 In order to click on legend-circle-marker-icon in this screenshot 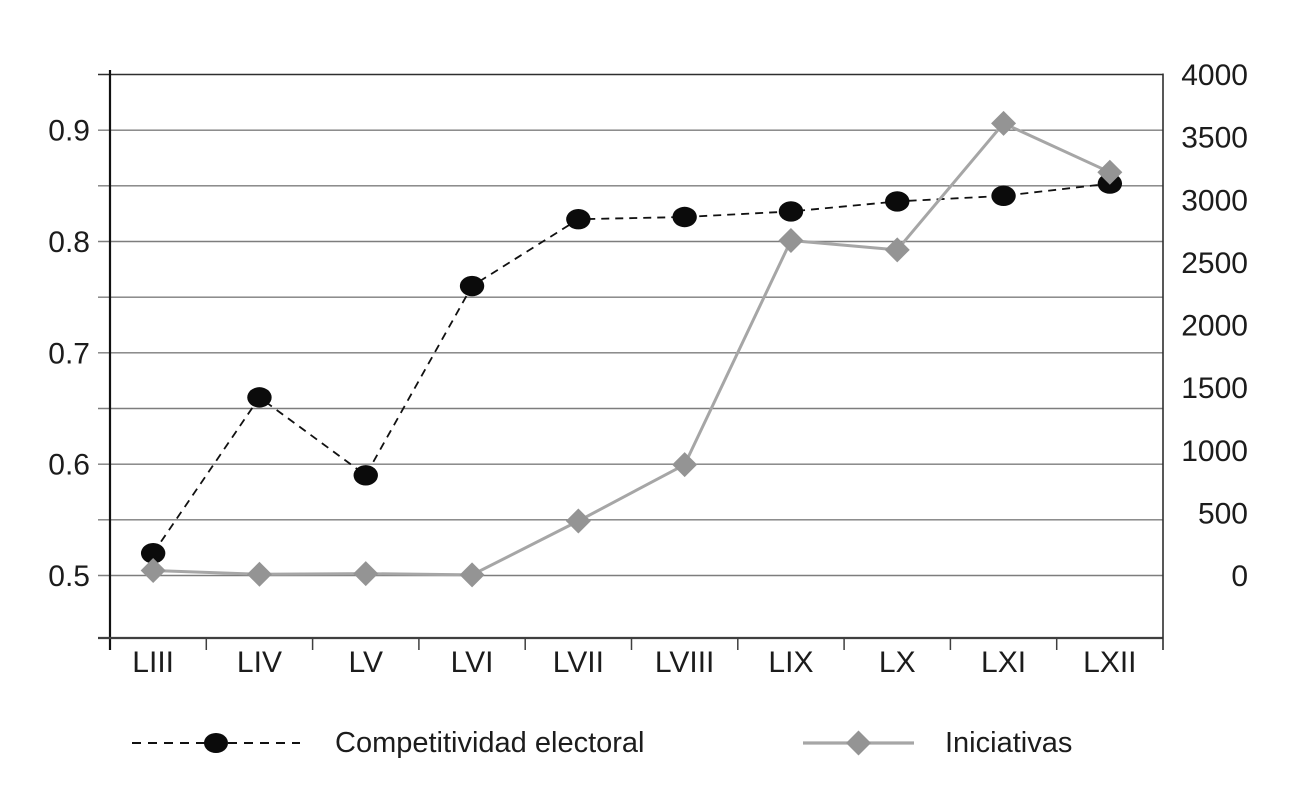, I will do `click(216, 743)`.